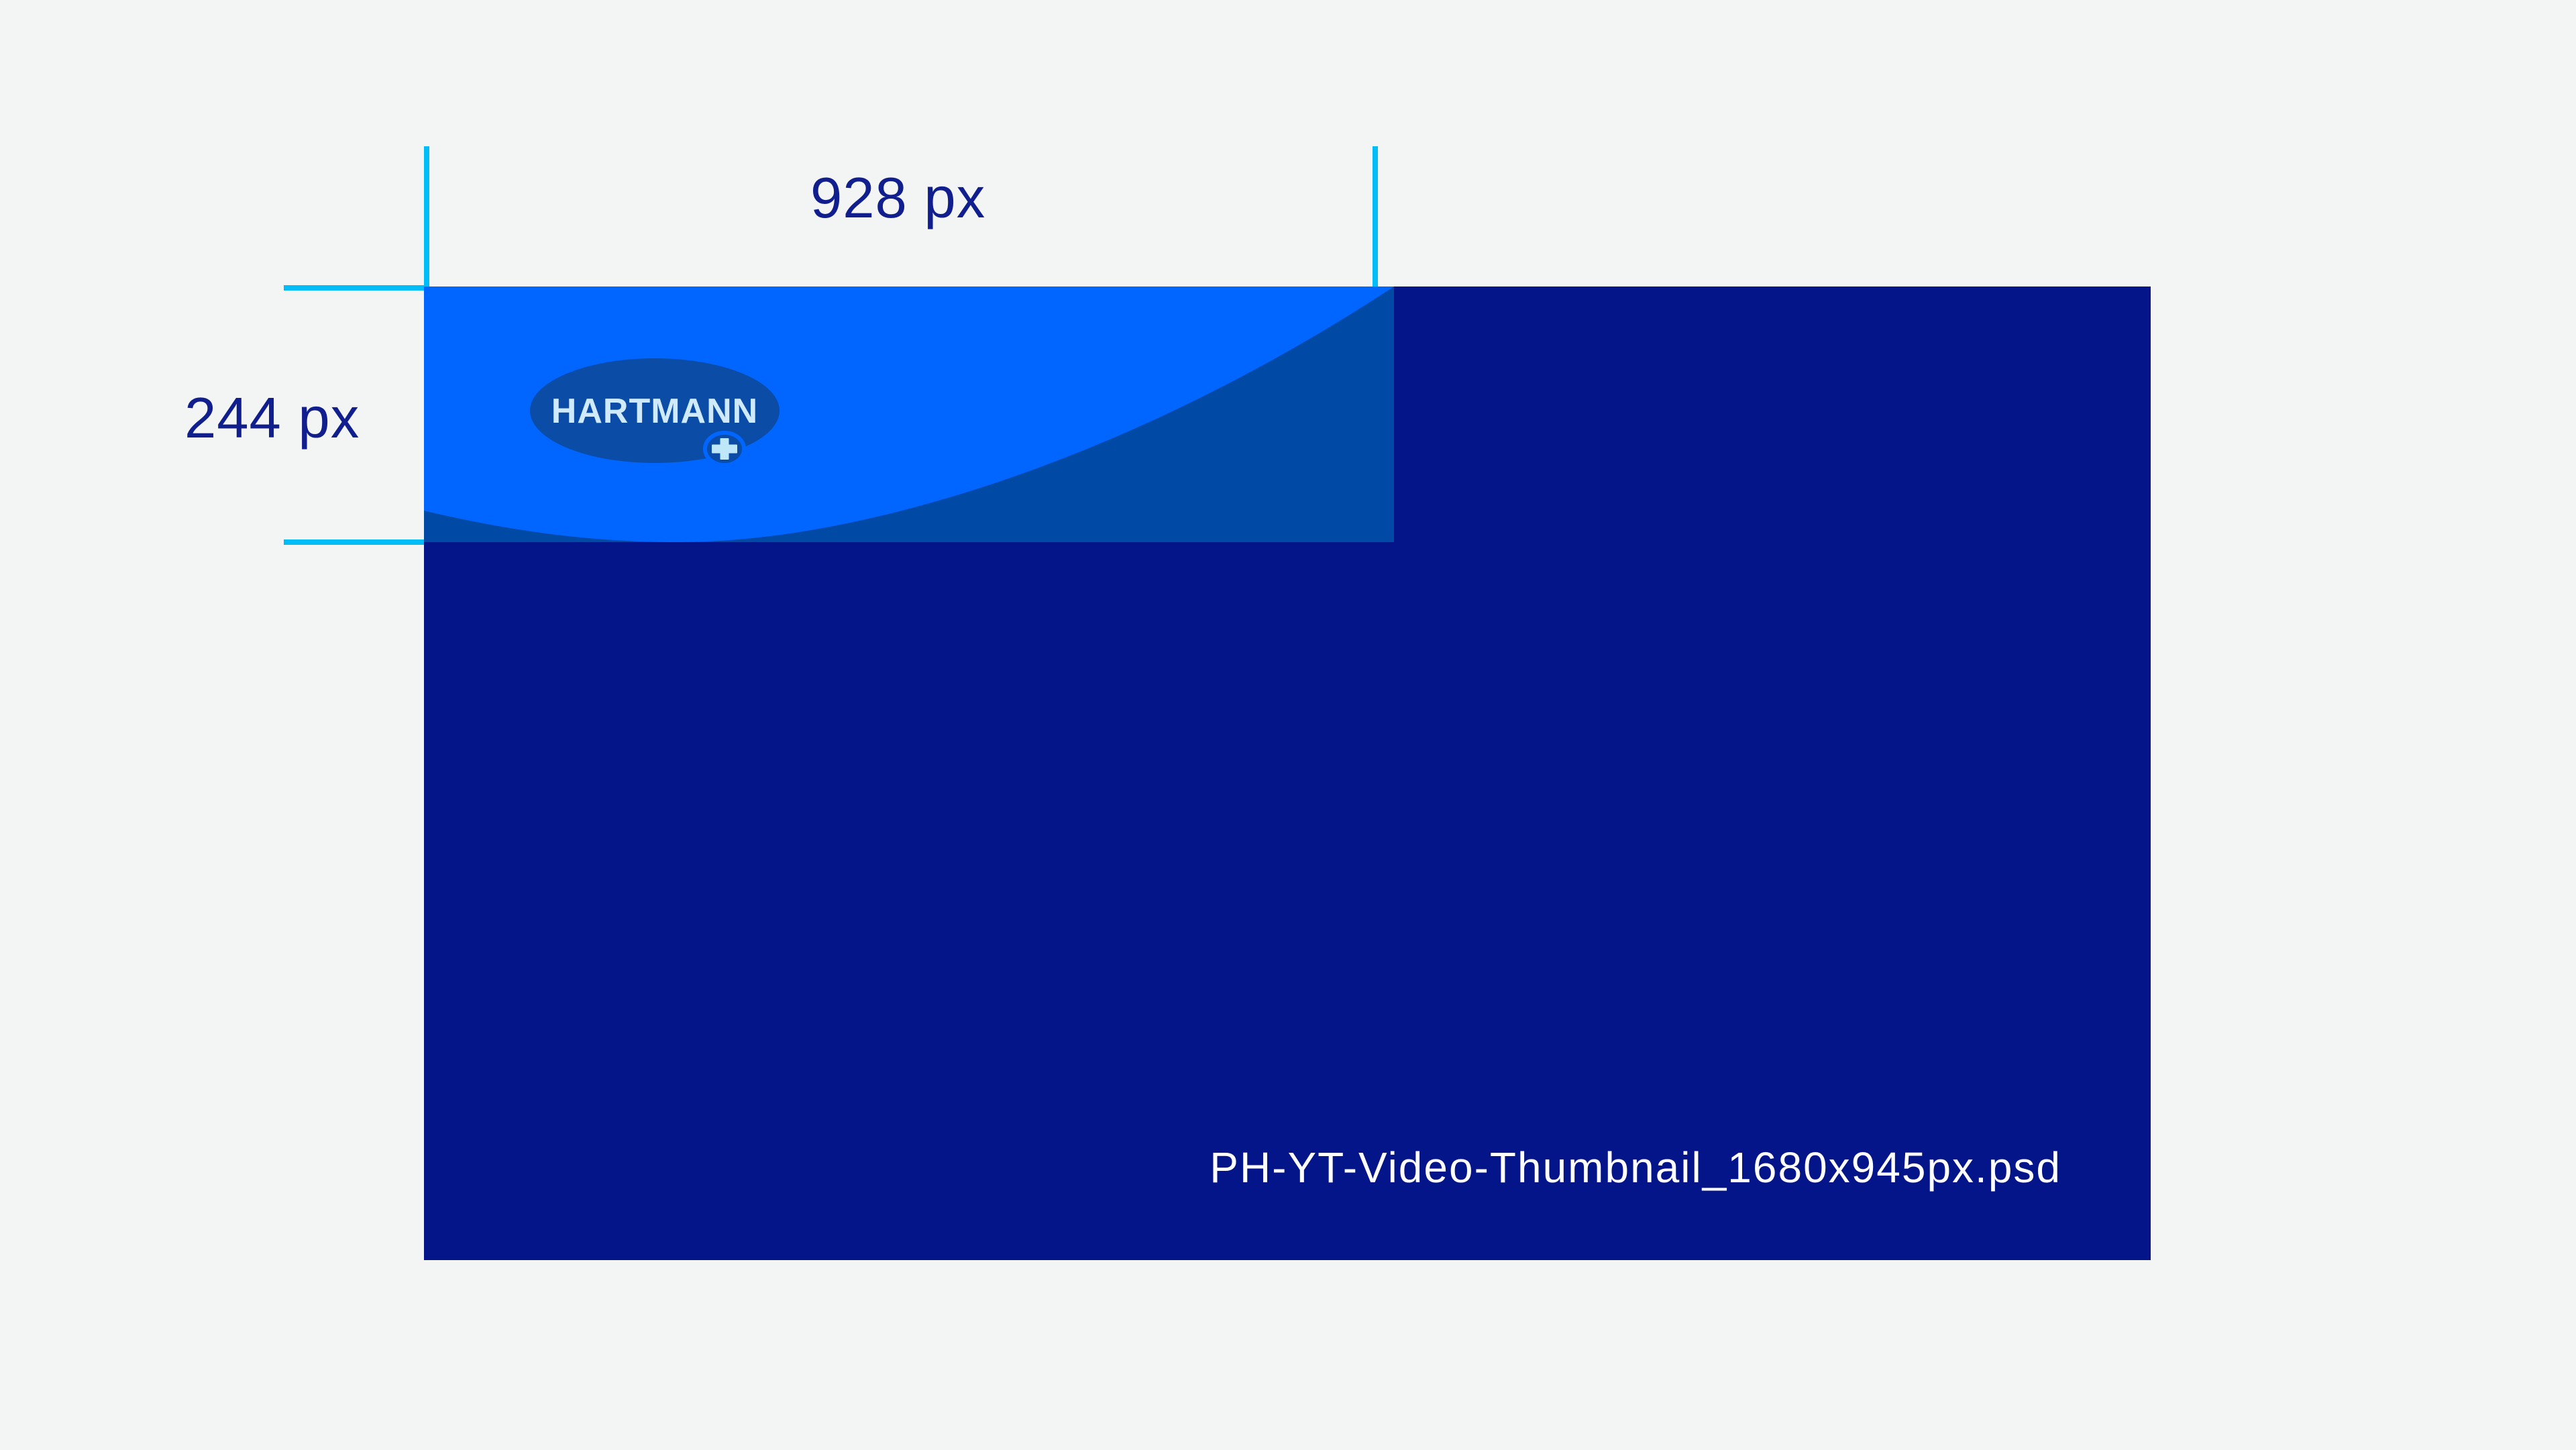 Image resolution: width=2576 pixels, height=1450 pixels. I want to click on plus-icon, so click(724, 449).